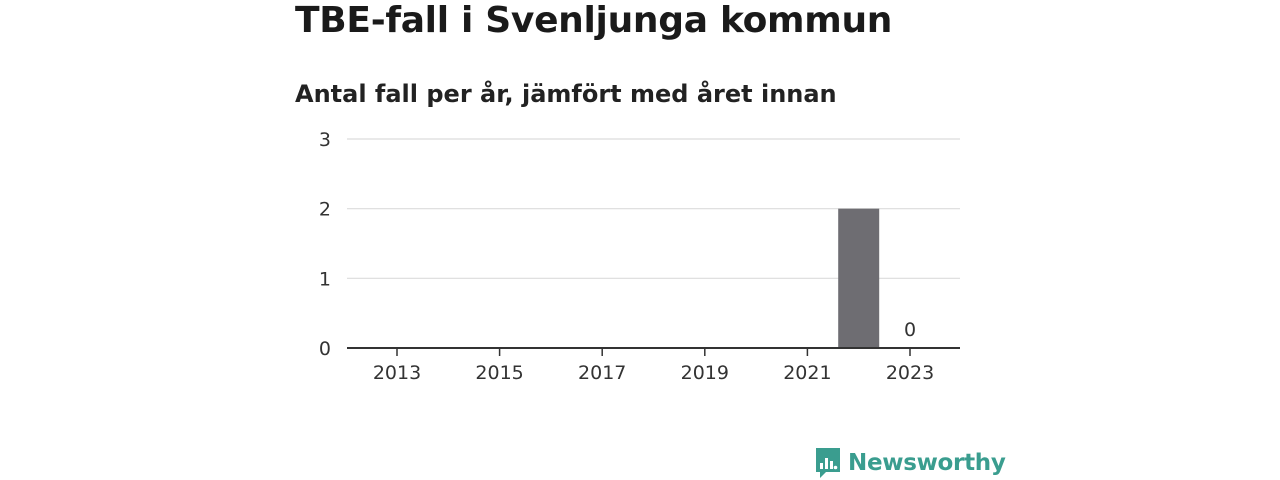  Describe the element at coordinates (653, 351) in the screenshot. I see `x-axis` at that location.